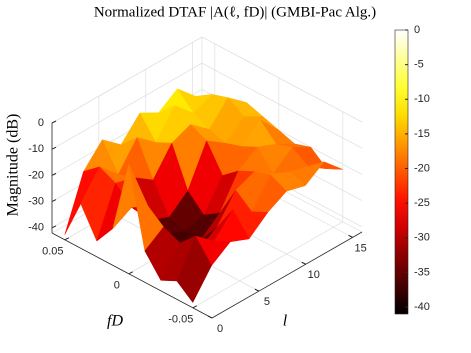 The image size is (471, 353). I want to click on z-tick-label: -30, so click(36, 201).